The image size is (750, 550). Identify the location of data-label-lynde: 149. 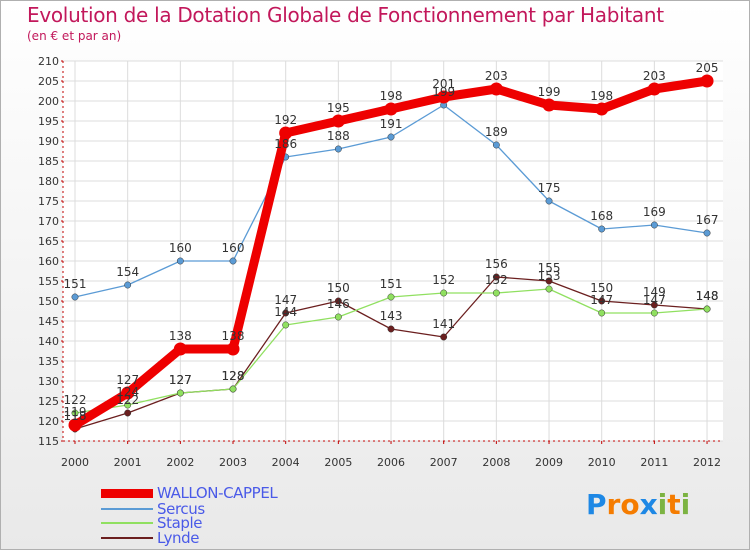
(654, 292).